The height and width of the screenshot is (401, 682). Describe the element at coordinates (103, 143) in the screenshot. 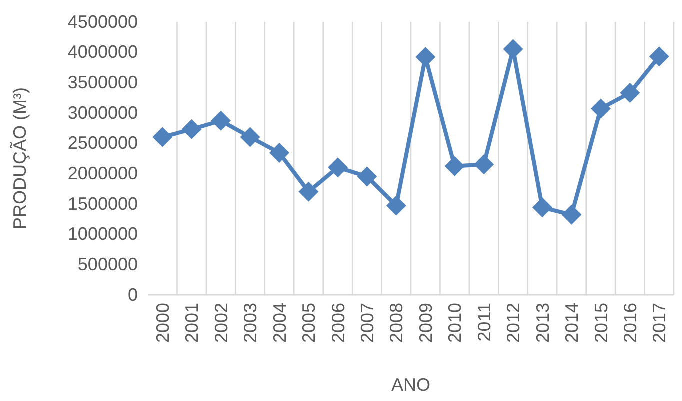

I see `y-tick-label: 2500000` at that location.